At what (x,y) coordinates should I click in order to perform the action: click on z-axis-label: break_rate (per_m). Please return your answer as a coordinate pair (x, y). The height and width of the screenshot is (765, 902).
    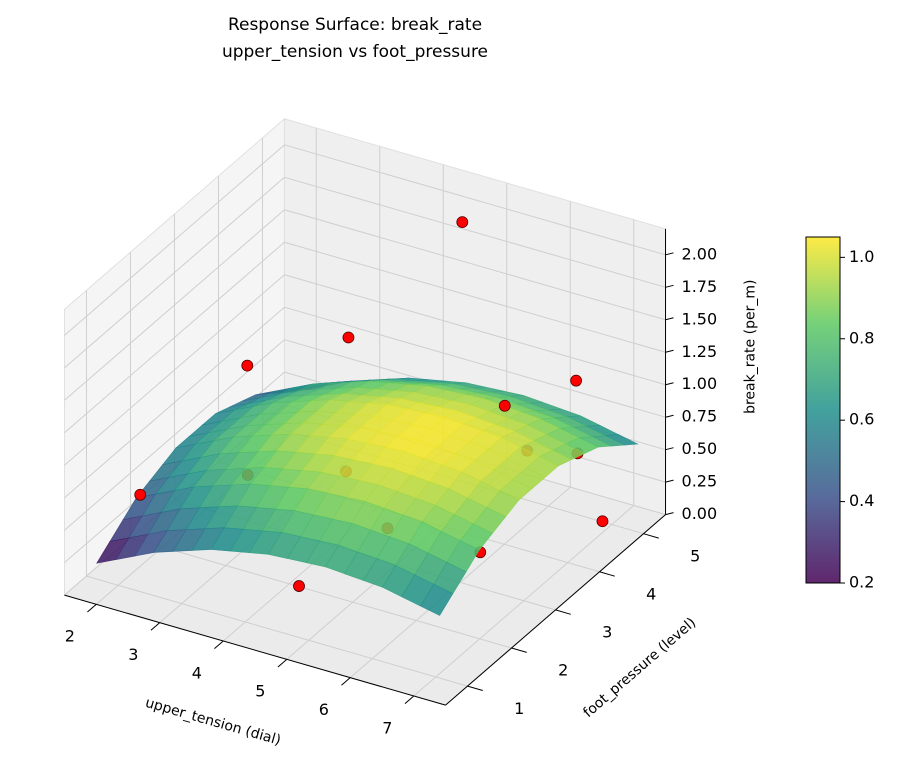
    Looking at the image, I should click on (751, 347).